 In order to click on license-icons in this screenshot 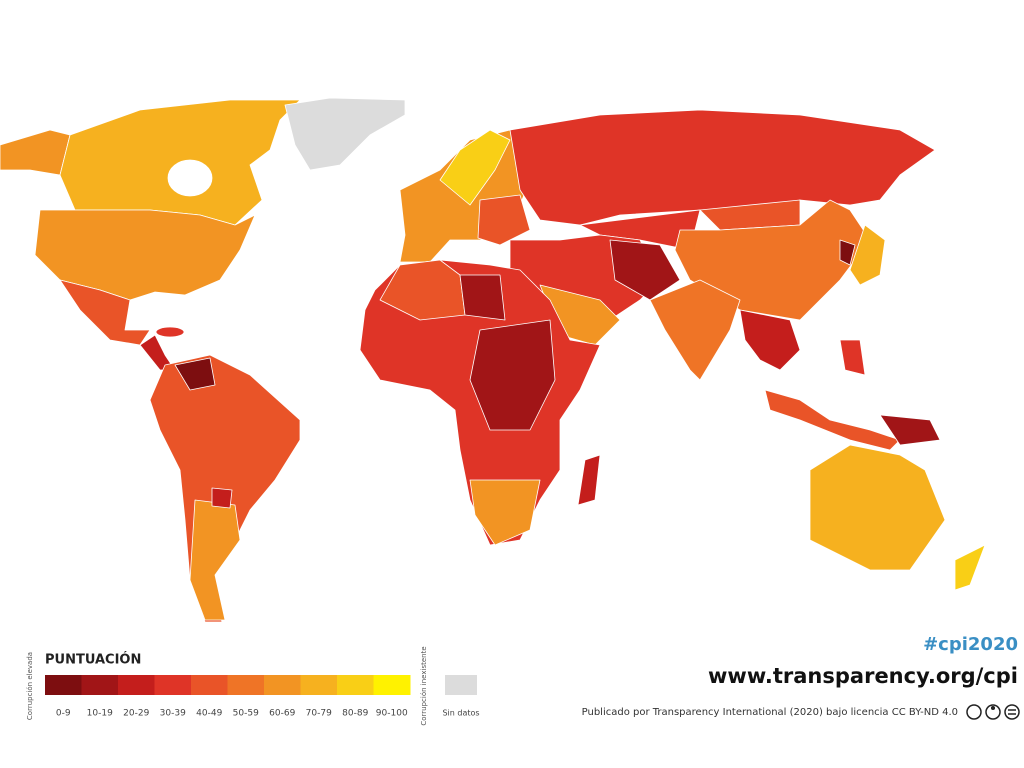, I will do `click(993, 712)`.